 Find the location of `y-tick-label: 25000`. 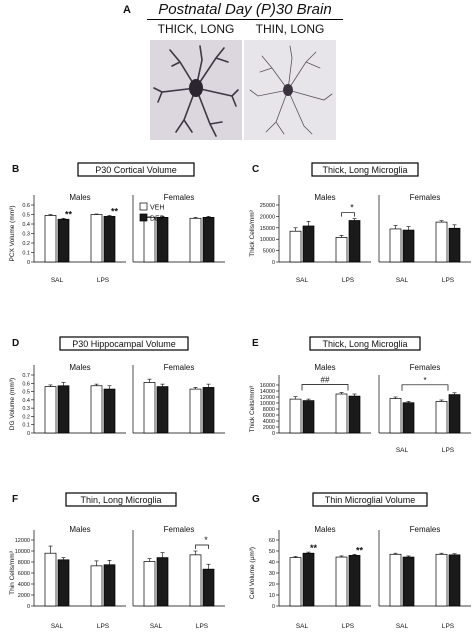

y-tick-label: 25000 is located at coordinates (267, 206).